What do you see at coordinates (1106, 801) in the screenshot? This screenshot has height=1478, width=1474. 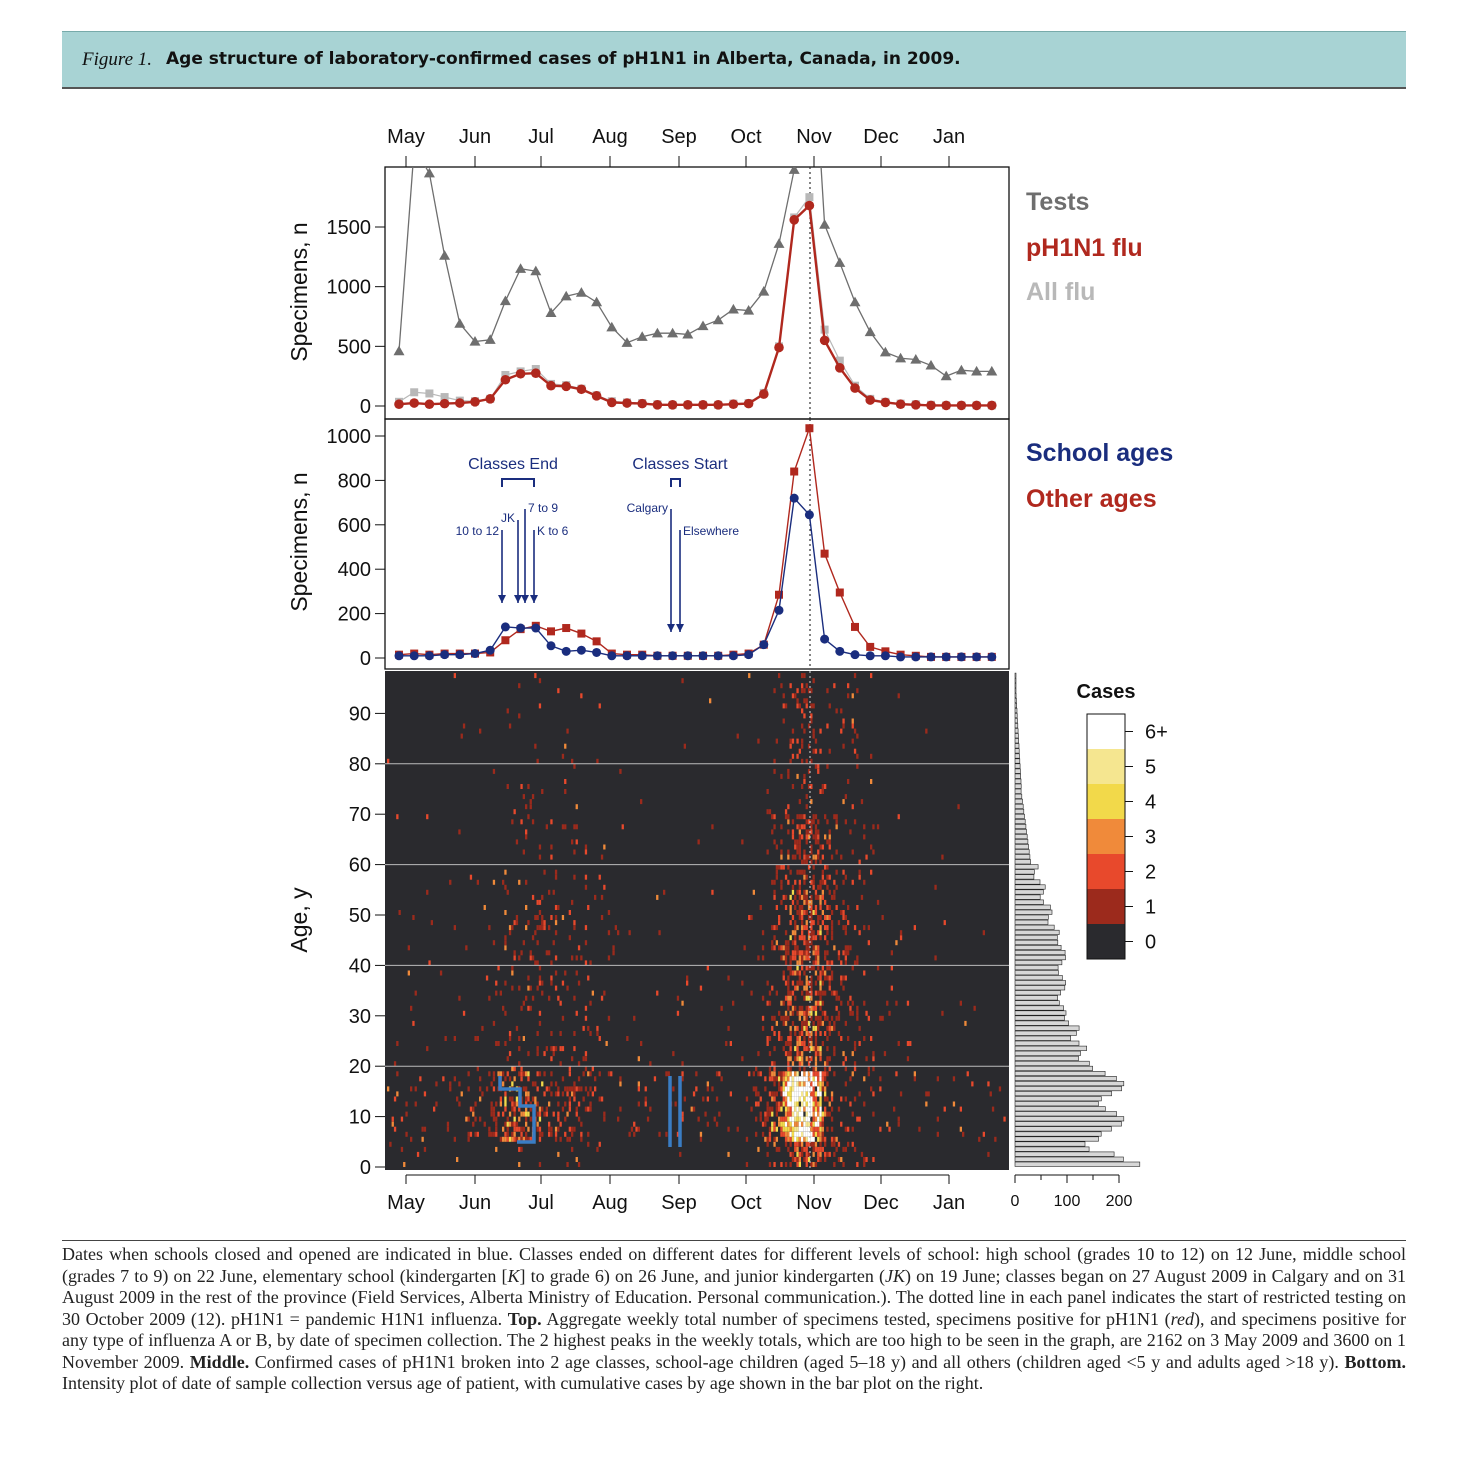 I see `color-legend-swatch` at bounding box center [1106, 801].